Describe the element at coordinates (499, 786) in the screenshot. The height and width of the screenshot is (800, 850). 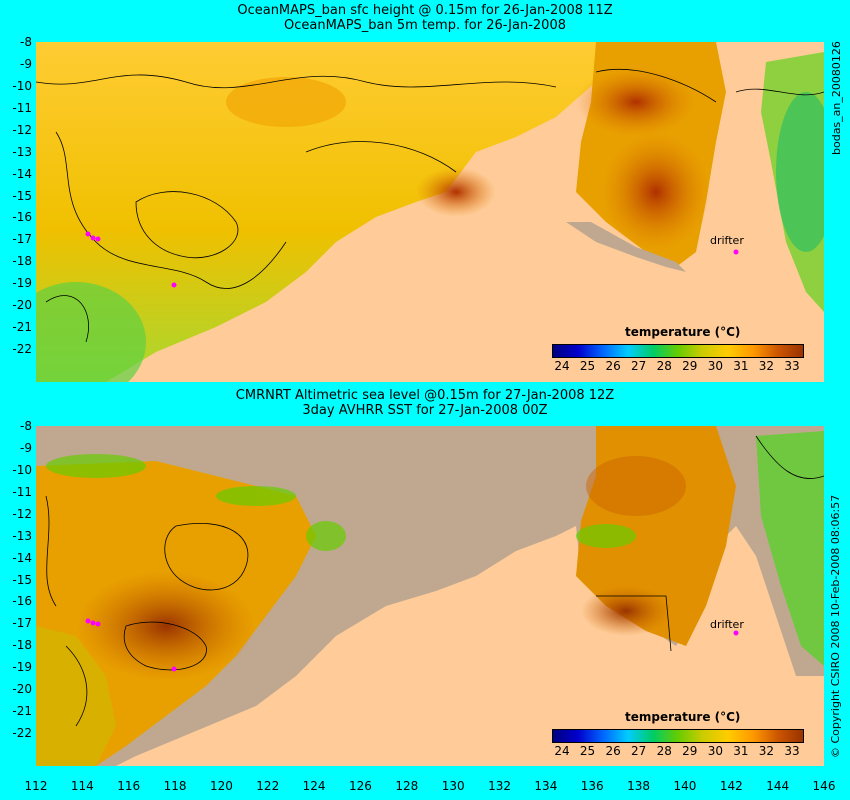
I see `x-tick-label: 132` at that location.